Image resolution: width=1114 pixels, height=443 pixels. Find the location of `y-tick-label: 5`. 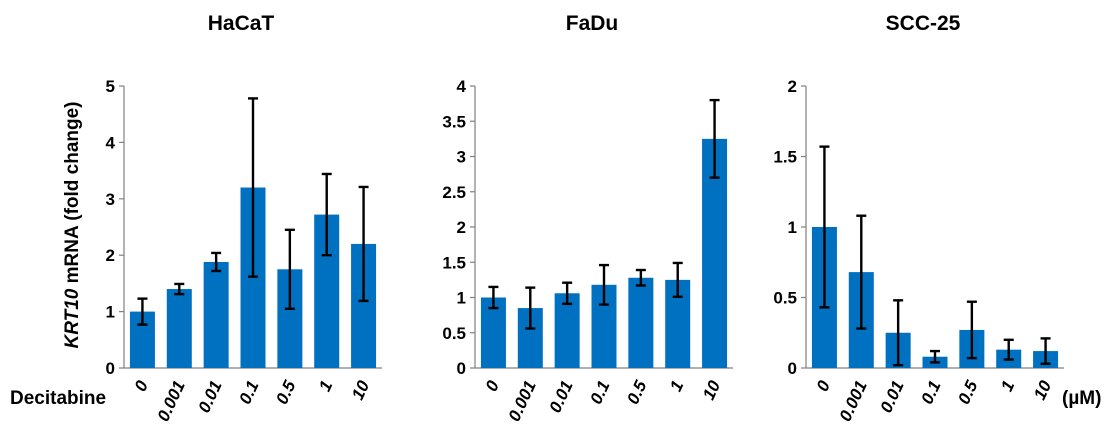

y-tick-label: 5 is located at coordinates (110, 86).